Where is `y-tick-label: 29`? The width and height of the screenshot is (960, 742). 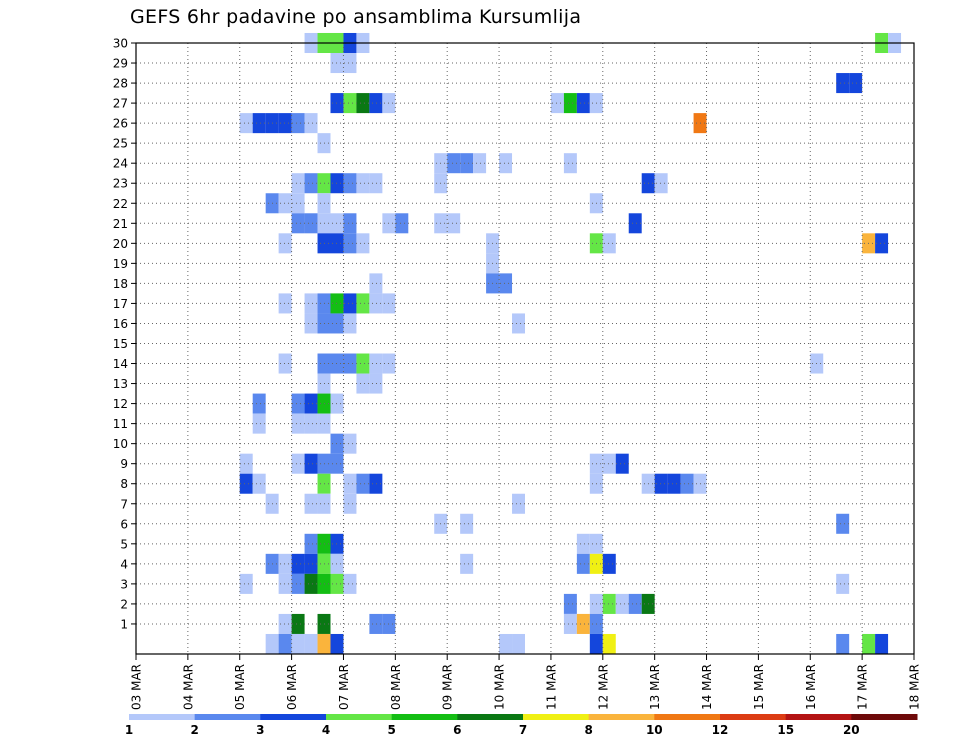 y-tick-label: 29 is located at coordinates (120, 64).